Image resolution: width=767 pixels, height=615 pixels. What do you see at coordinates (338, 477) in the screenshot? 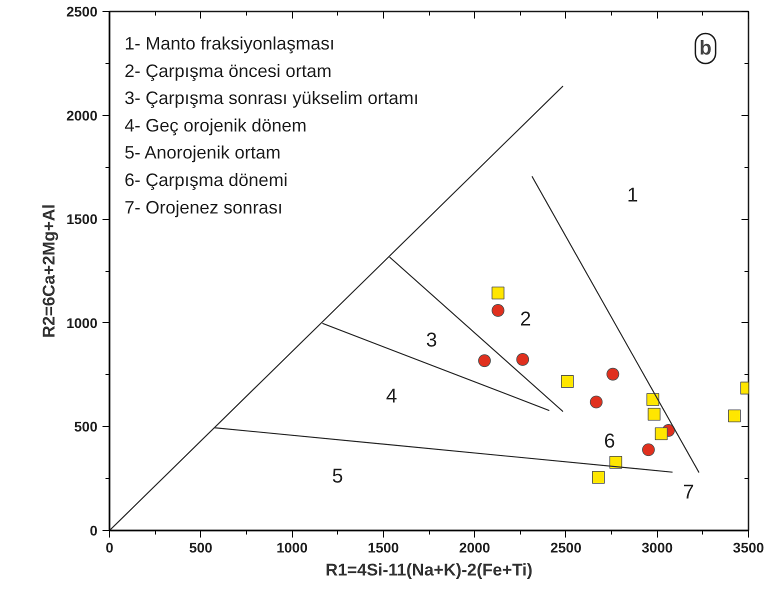
I see `annotation: 5` at bounding box center [338, 477].